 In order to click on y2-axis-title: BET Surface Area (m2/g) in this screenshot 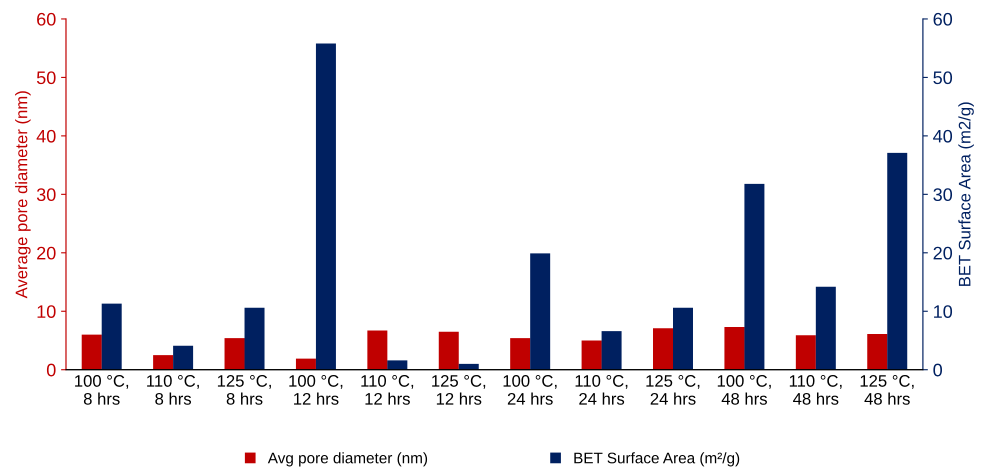, I will do `click(966, 194)`.